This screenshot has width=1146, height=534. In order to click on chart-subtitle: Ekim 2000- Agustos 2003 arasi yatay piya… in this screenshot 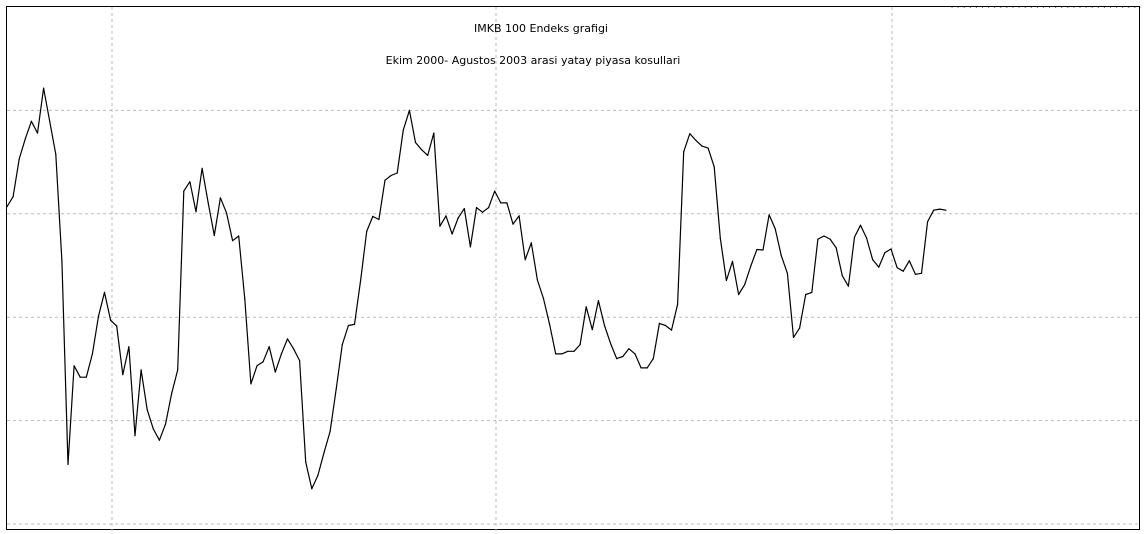, I will do `click(533, 60)`.